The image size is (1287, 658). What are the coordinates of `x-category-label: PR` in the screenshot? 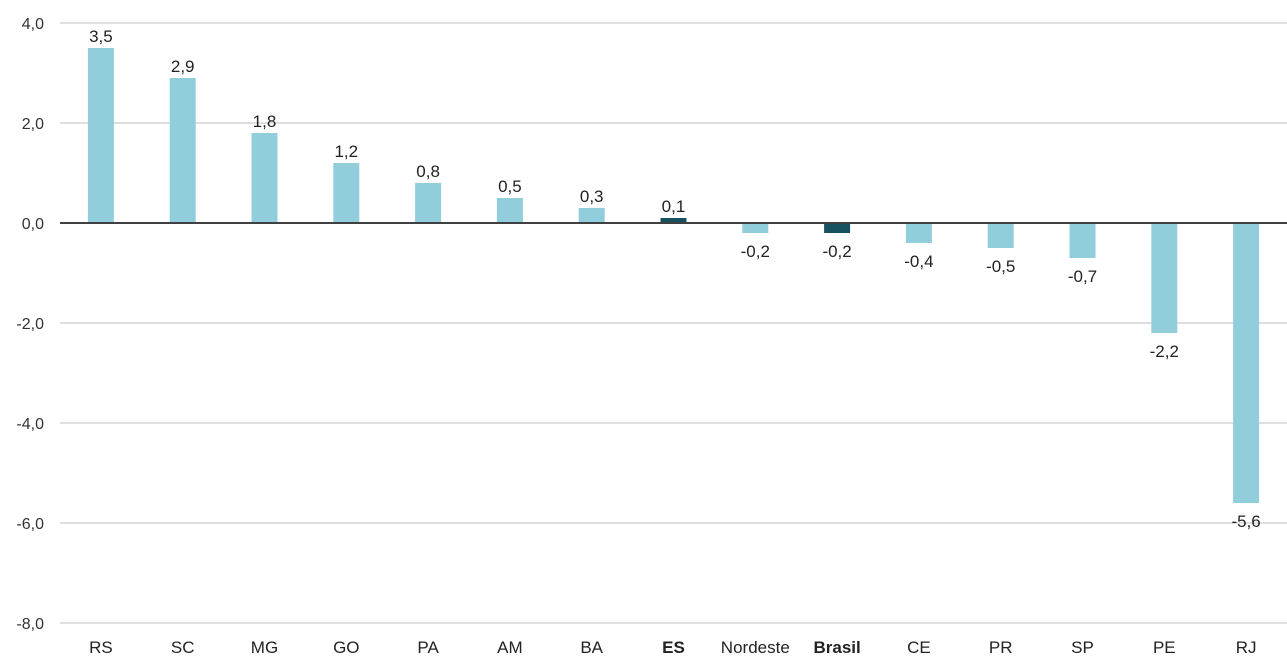 It's located at (1001, 647).